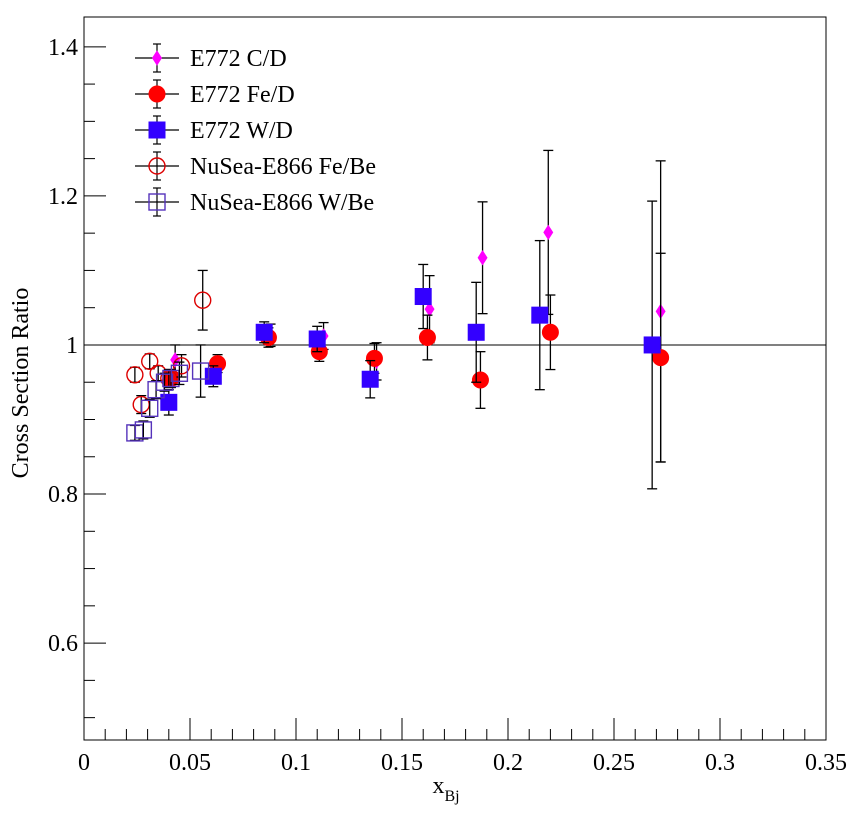  What do you see at coordinates (72, 346) in the screenshot?
I see `y-tick-label: 1` at bounding box center [72, 346].